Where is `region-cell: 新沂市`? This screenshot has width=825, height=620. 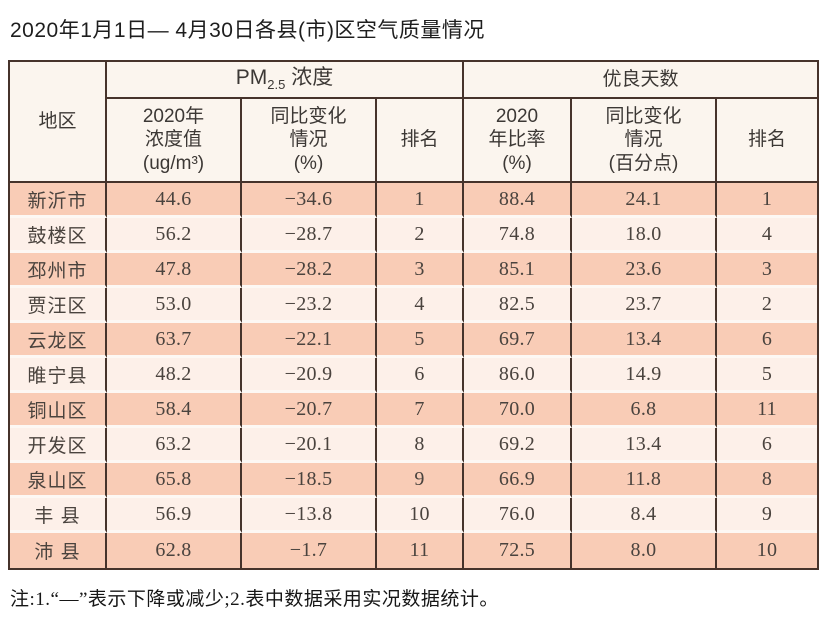 region-cell: 新沂市 is located at coordinates (58, 200).